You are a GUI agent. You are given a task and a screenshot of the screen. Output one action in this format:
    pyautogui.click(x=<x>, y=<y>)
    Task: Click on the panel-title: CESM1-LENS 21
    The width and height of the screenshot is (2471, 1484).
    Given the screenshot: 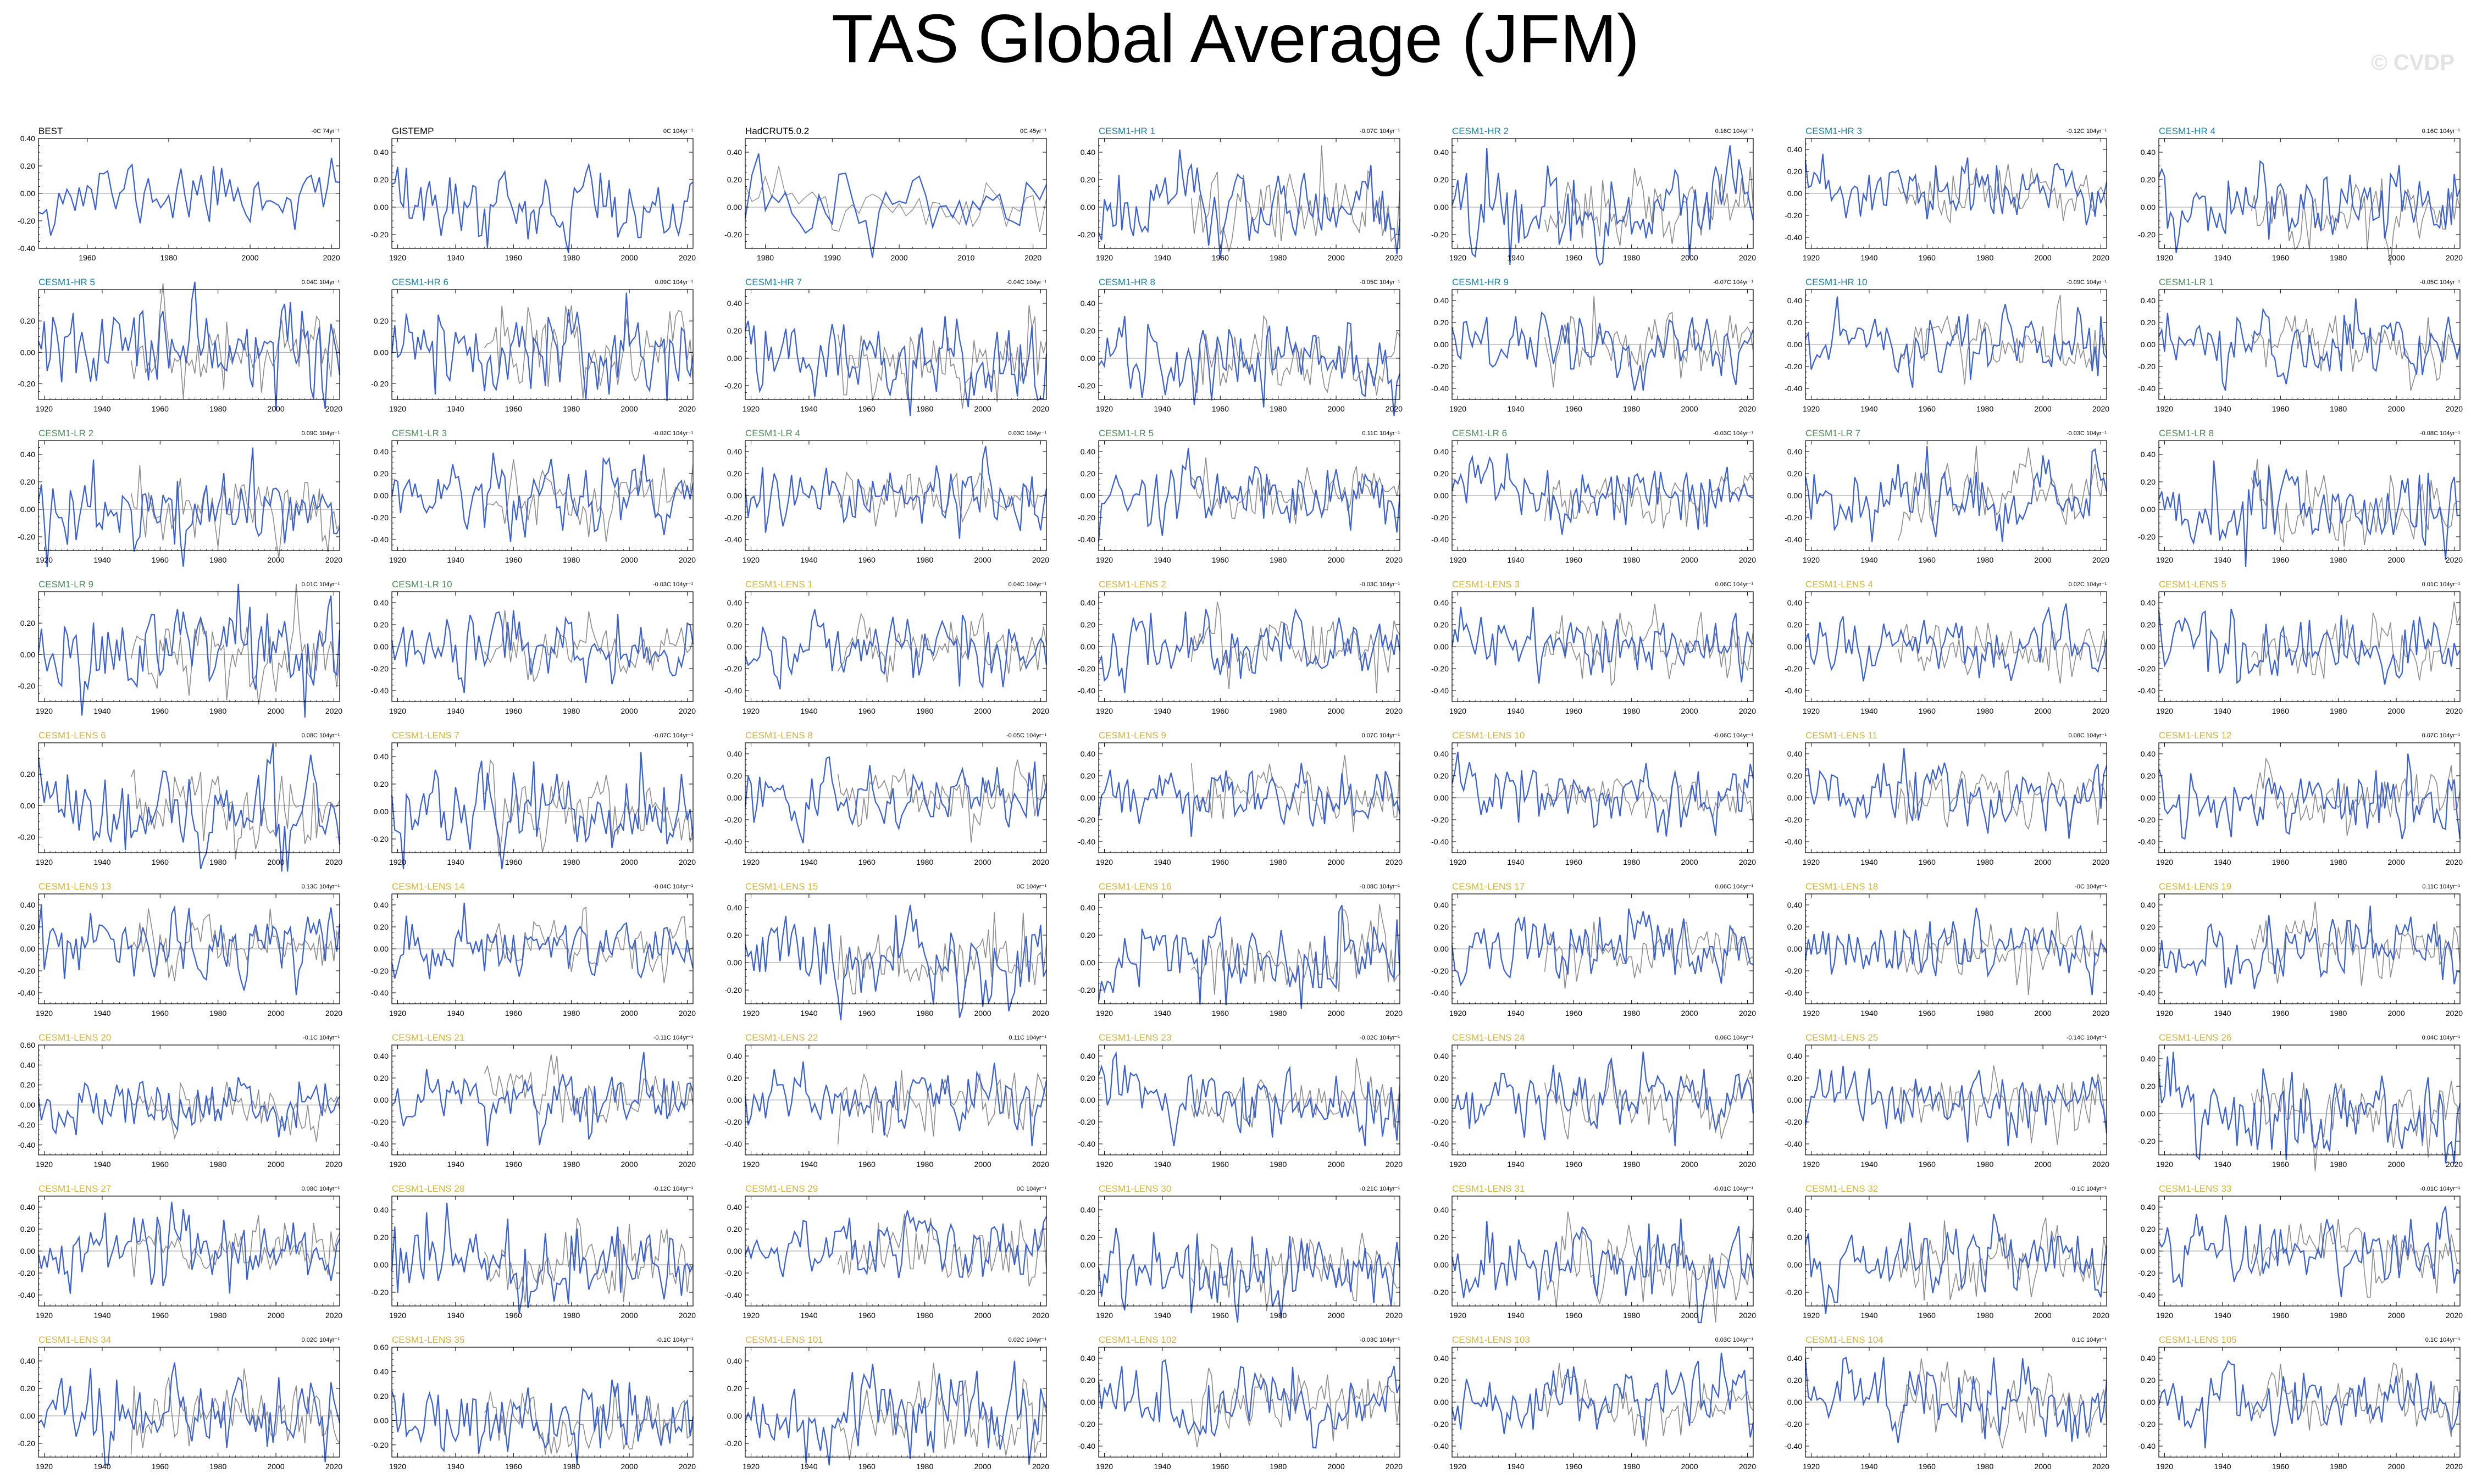 What is the action you would take?
    pyautogui.click(x=428, y=1037)
    